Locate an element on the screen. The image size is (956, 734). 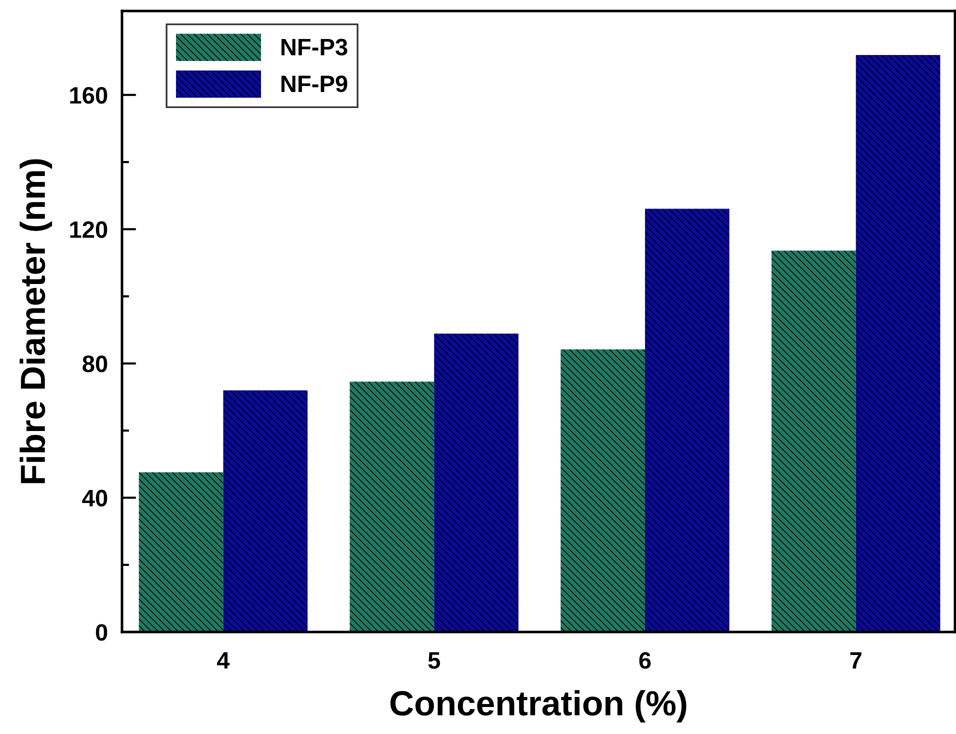
y-tick-label: 160 is located at coordinates (89, 95).